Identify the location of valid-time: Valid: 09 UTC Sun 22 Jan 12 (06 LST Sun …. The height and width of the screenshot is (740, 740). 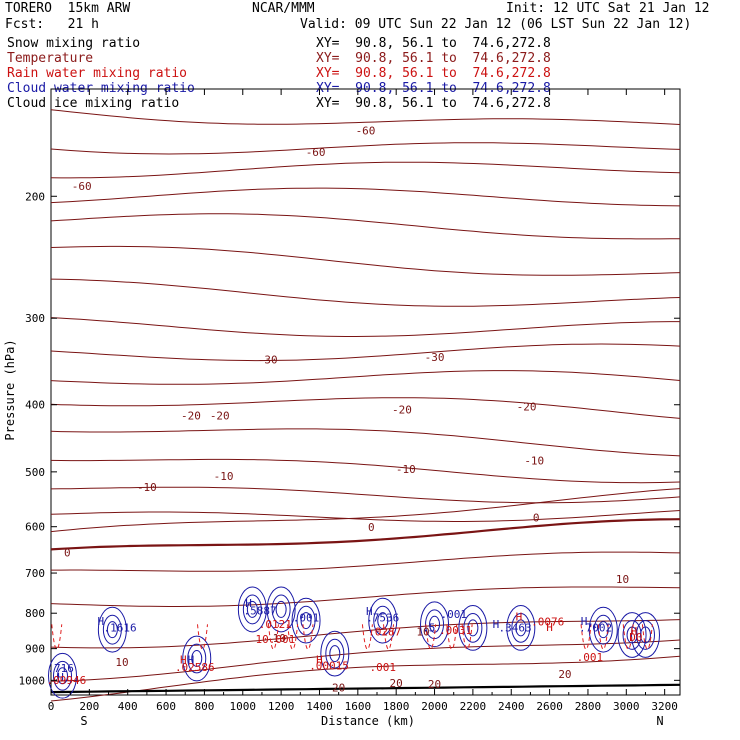
(496, 24).